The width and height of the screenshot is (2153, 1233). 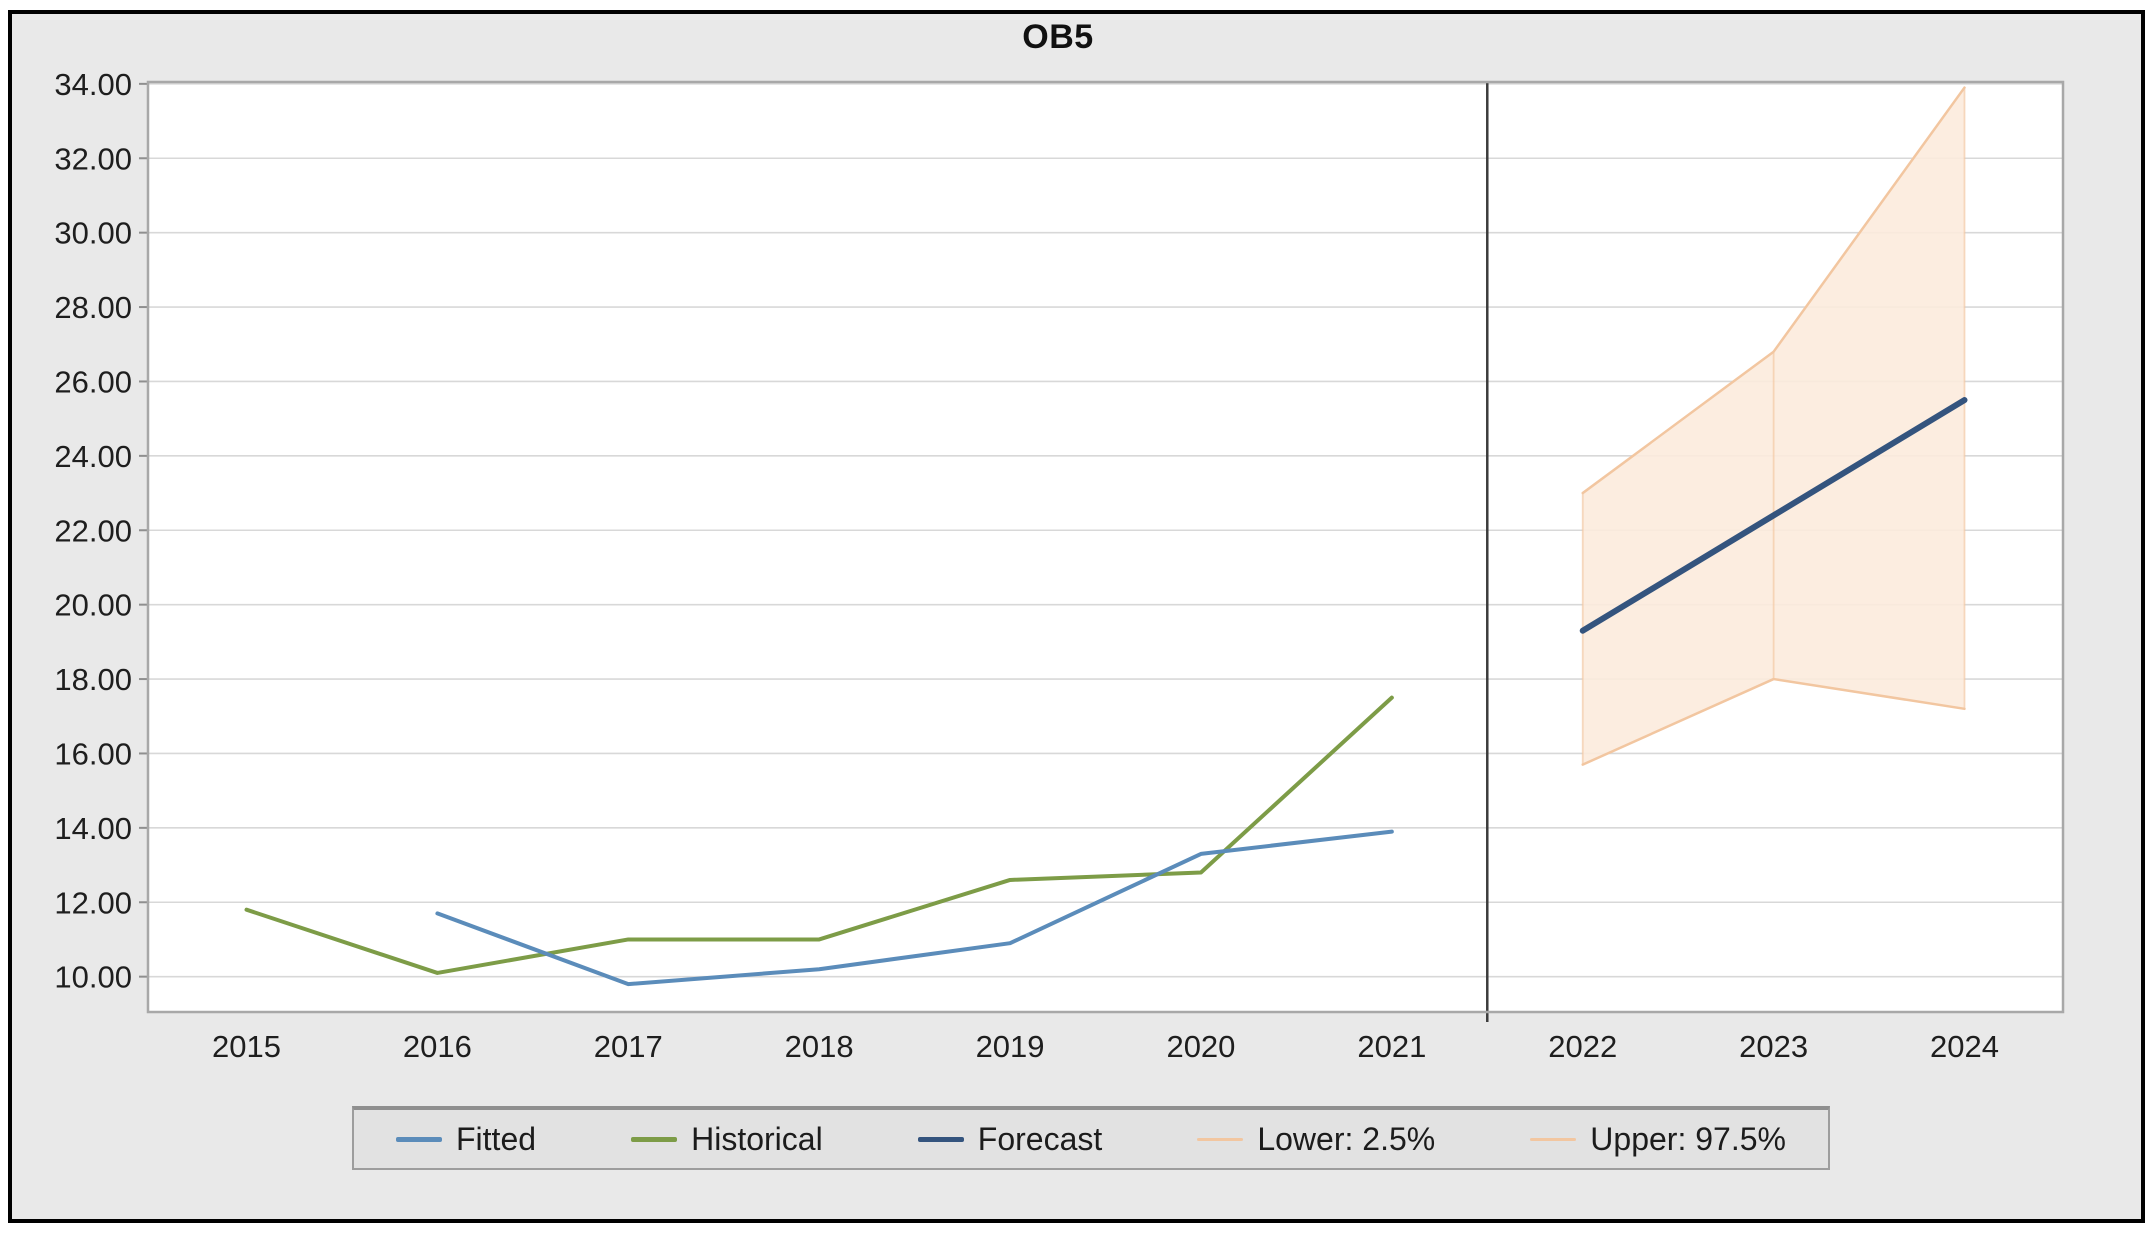 I want to click on y-tick-label: 32.00, so click(x=93, y=158).